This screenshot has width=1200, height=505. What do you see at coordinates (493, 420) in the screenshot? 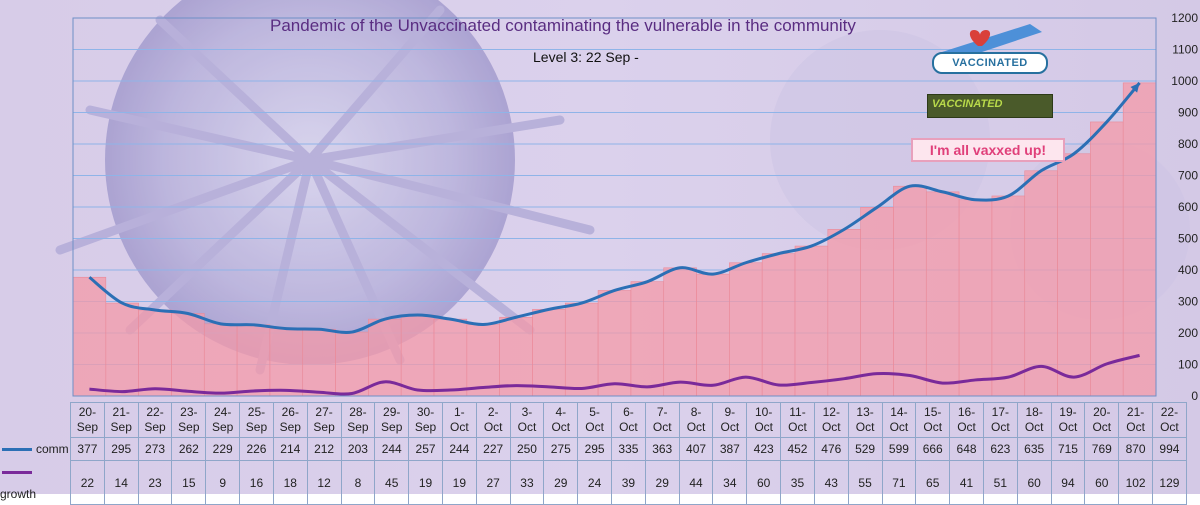
I see `x-tick-label: 2- Oct` at bounding box center [493, 420].